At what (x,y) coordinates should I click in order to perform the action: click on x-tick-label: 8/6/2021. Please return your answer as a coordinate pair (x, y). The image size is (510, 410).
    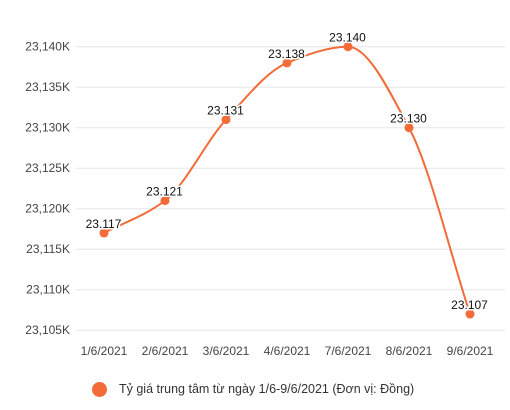
    Looking at the image, I should click on (409, 351).